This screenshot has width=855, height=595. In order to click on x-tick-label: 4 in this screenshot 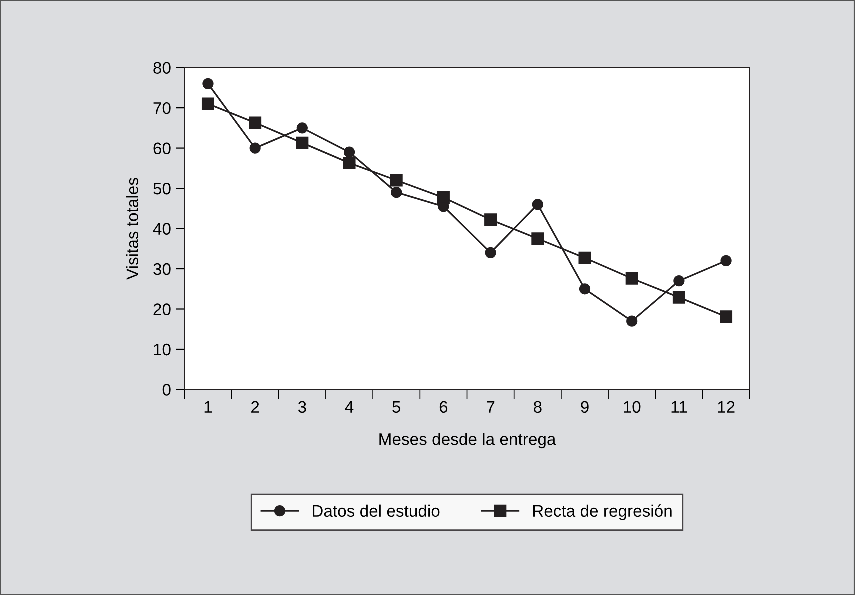, I will do `click(349, 407)`.